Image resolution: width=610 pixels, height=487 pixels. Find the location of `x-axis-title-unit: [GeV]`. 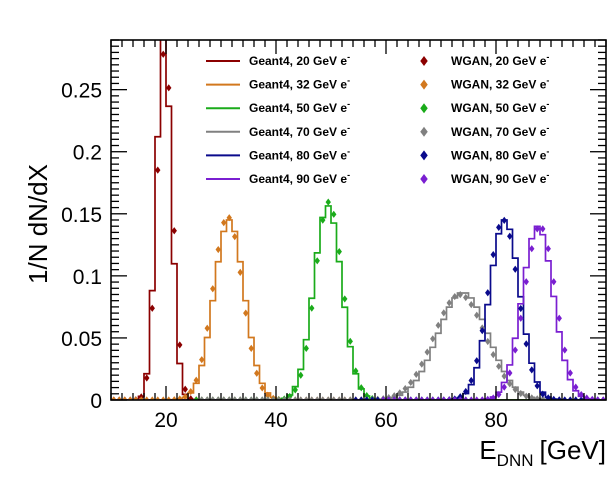

x-axis-title-unit: [GeV] is located at coordinates (573, 450).